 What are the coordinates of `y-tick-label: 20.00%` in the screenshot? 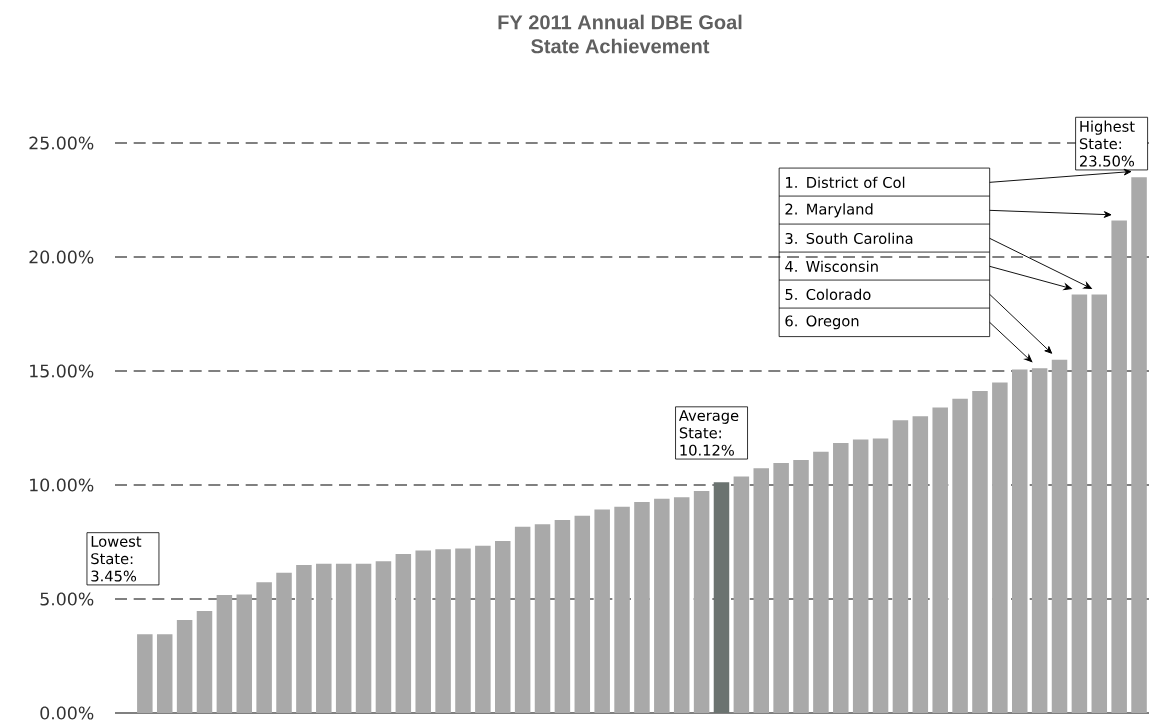 It's located at (61, 257).